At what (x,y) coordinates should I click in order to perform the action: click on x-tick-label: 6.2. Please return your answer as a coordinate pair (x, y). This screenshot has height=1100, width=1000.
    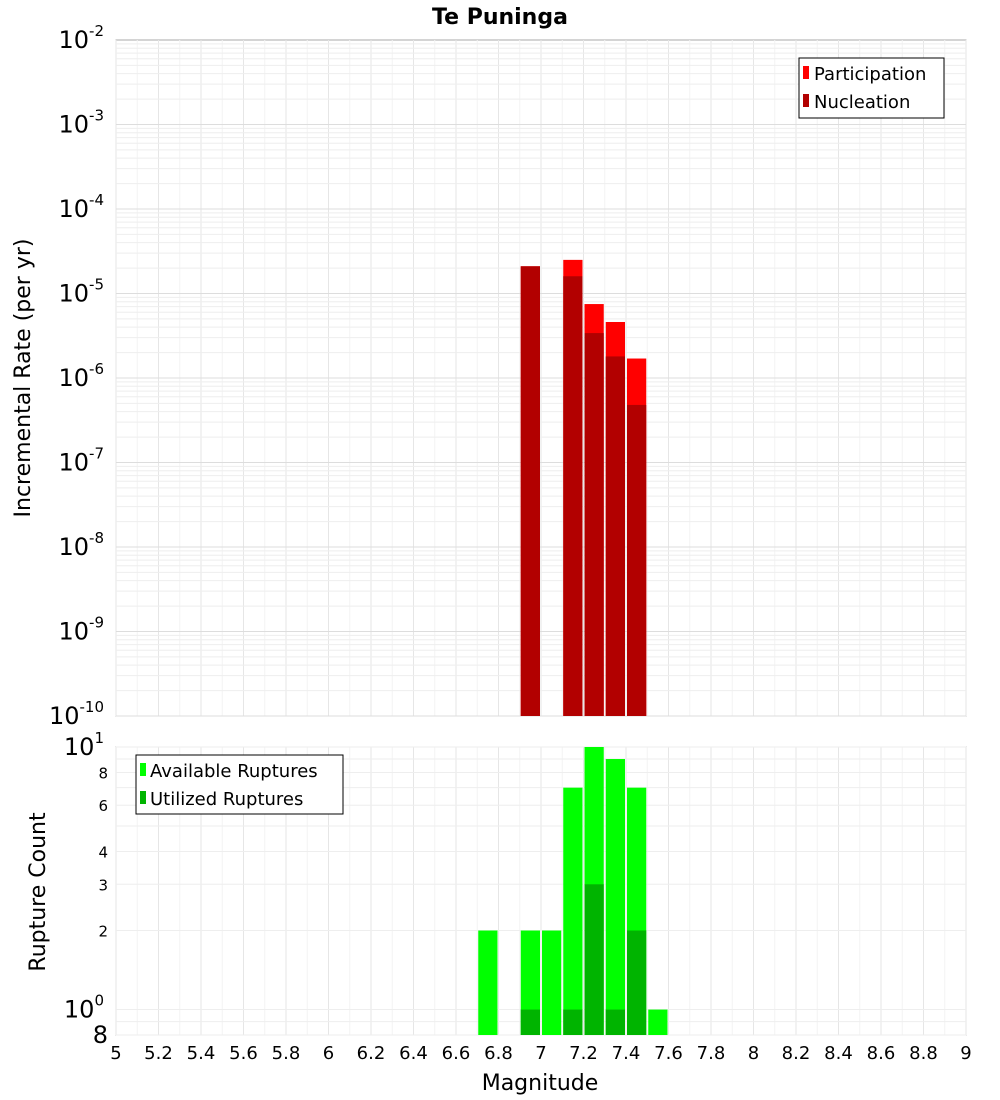
    Looking at the image, I should click on (371, 1053).